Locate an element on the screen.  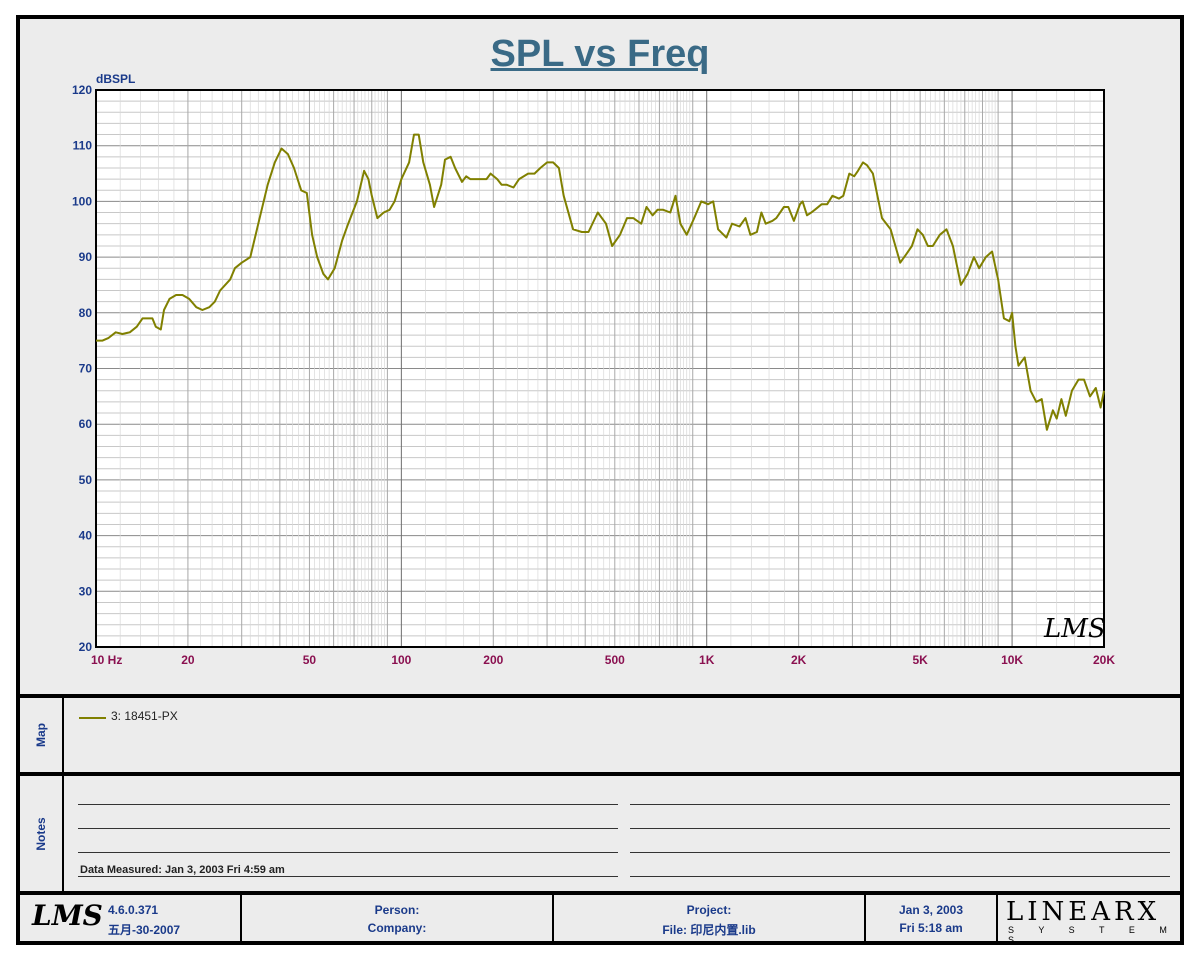
y-tick-label: 60 is located at coordinates (86, 424).